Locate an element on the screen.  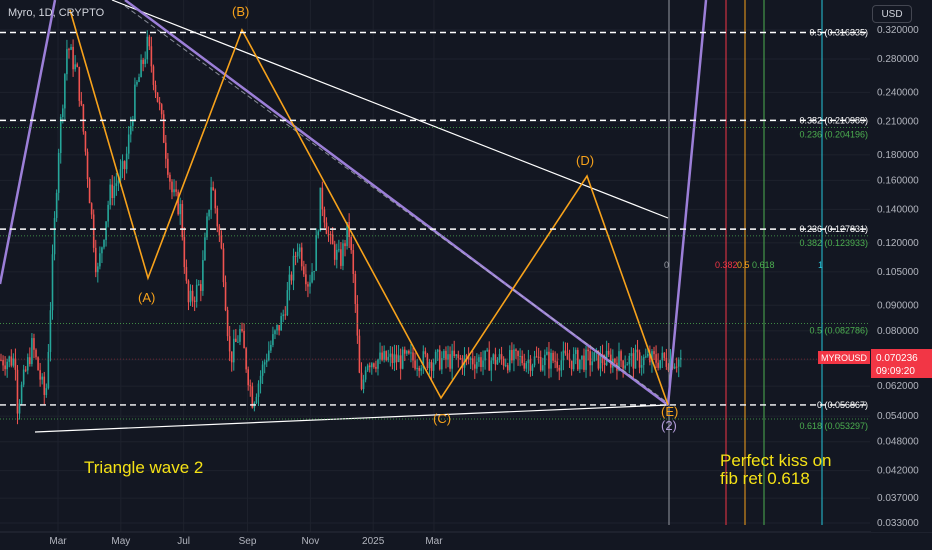
last-price-countdown: 09:09:20 is located at coordinates (895, 371).